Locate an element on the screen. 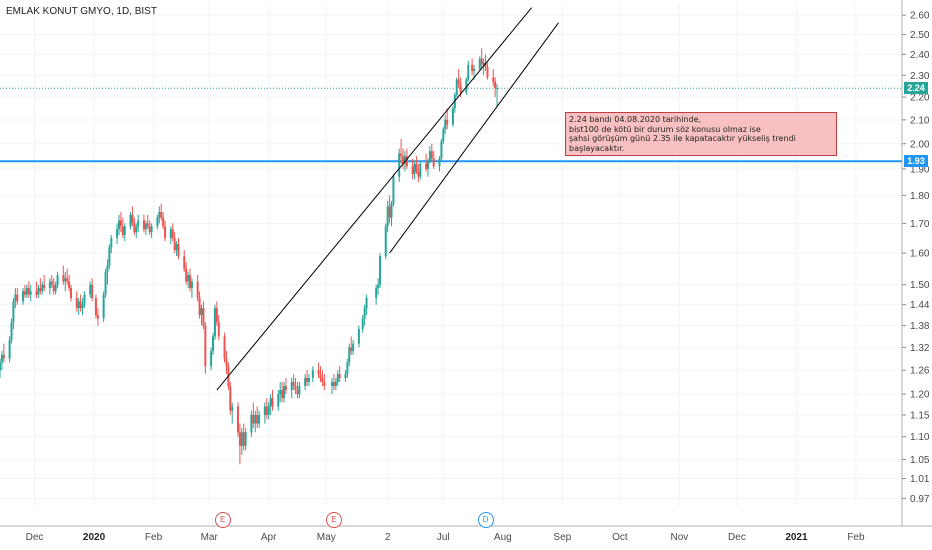 This screenshot has width=932, height=550. x-tick-label: Dec is located at coordinates (737, 537).